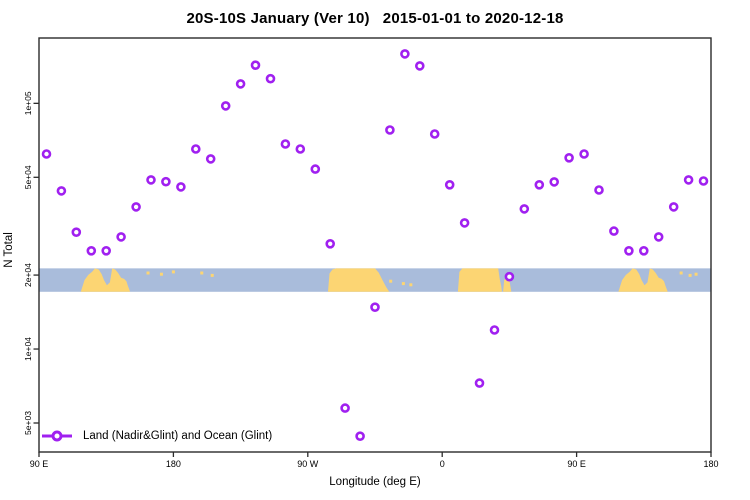  Describe the element at coordinates (28, 177) in the screenshot. I see `y-tick-label: 5e+04` at that location.